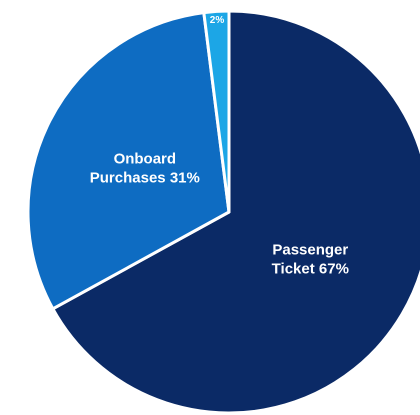  What do you see at coordinates (216, 111) in the screenshot?
I see `pie-slice` at bounding box center [216, 111].